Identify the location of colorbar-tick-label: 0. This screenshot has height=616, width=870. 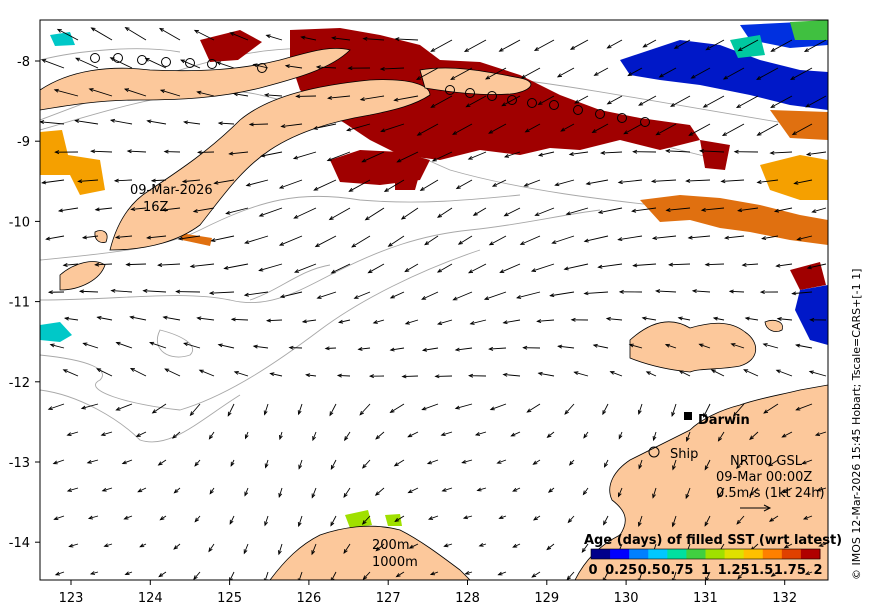
(592, 570).